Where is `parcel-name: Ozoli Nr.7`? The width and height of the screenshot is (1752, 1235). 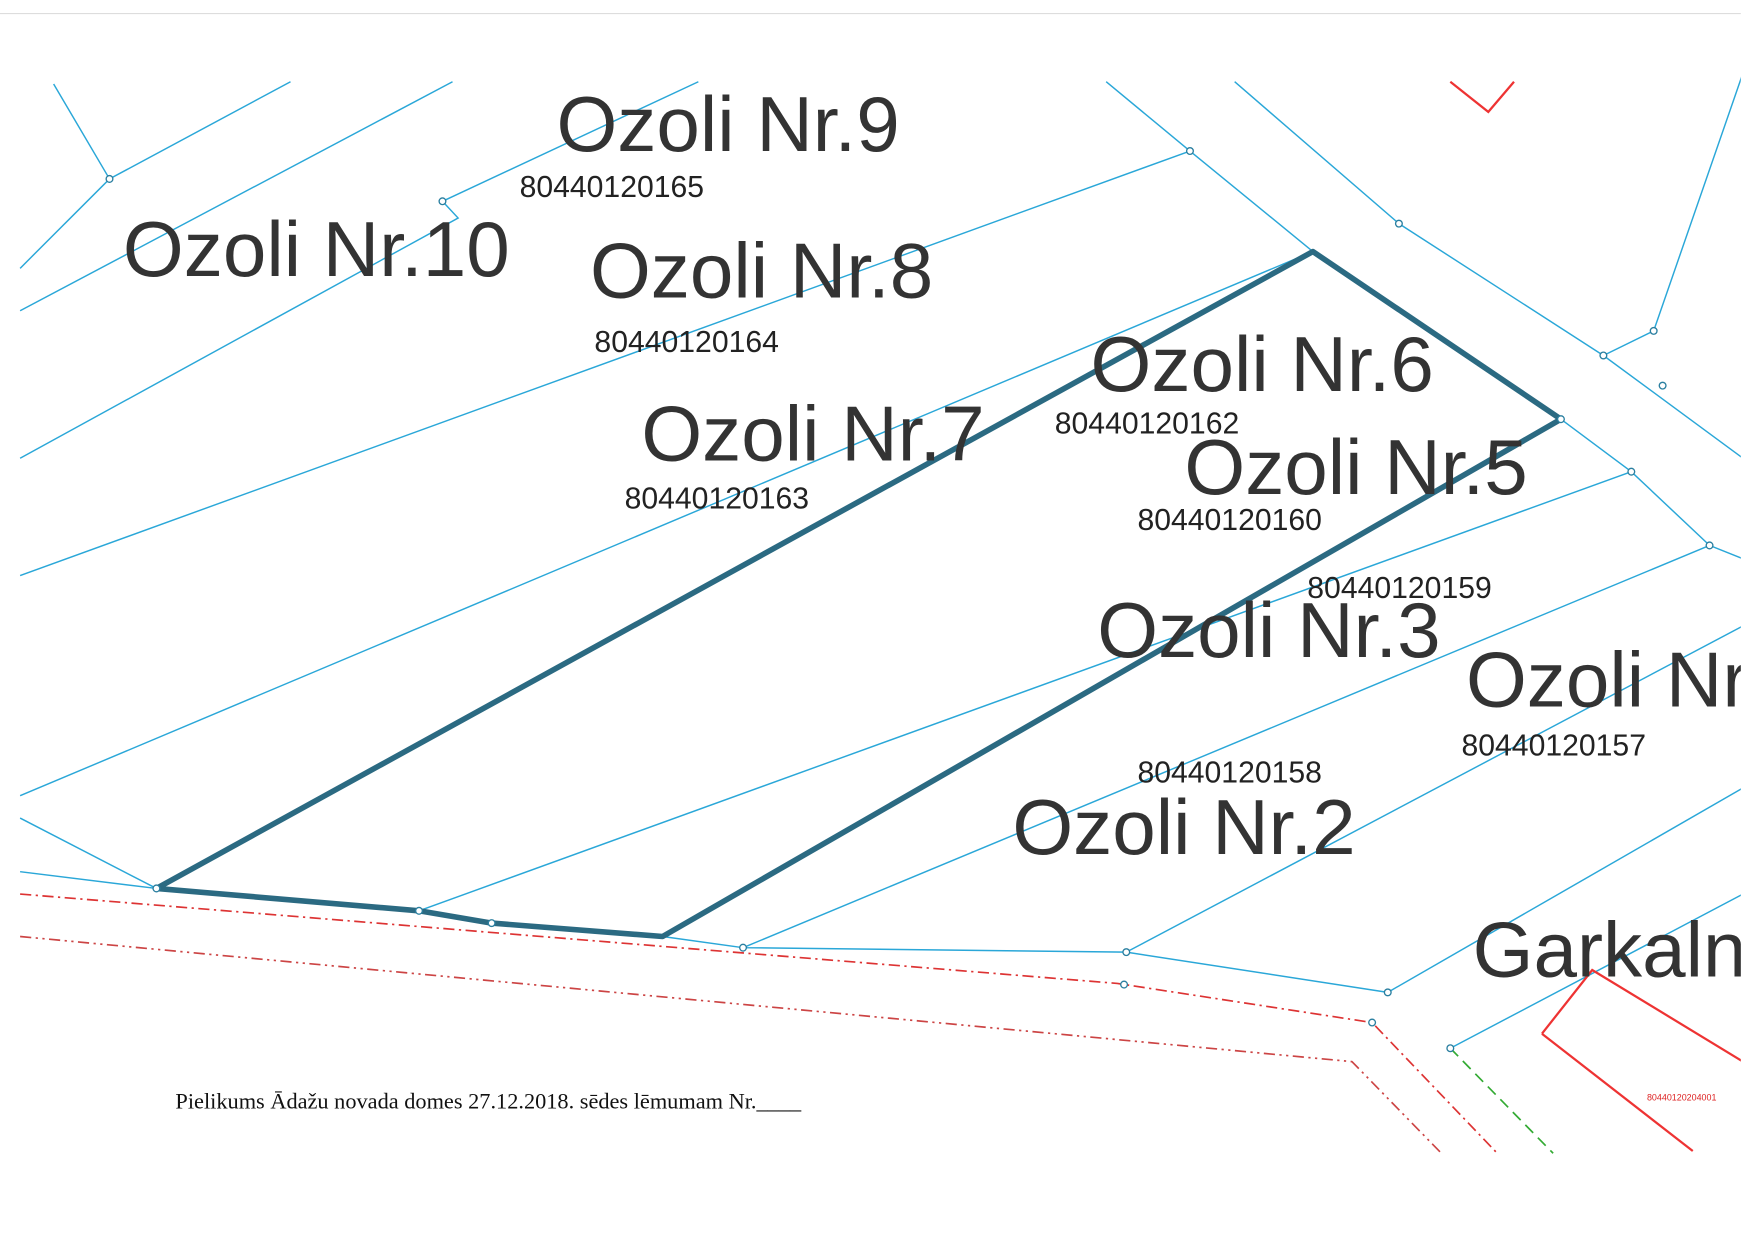
parcel-name: Ozoli Nr.7 is located at coordinates (812, 434).